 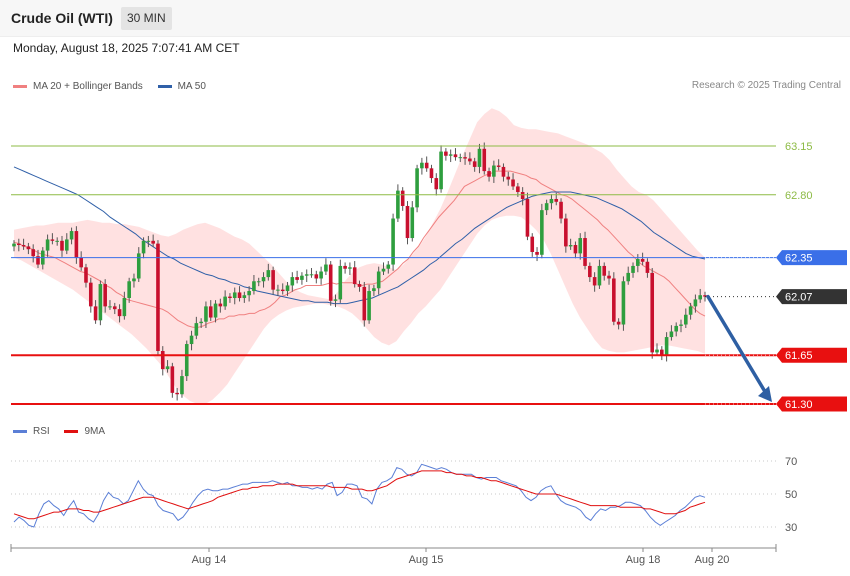 I want to click on x-tick-label: Aug 20, so click(x=712, y=560).